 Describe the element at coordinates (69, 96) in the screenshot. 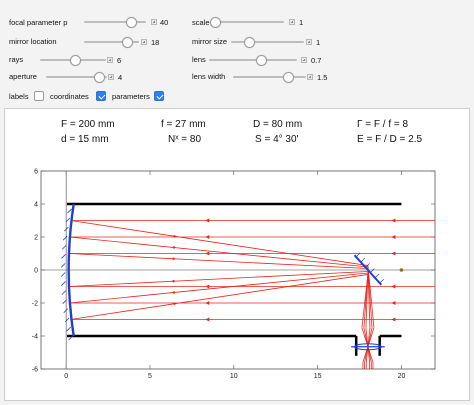

I see `coordinates-checkbox-label: coordinates` at that location.